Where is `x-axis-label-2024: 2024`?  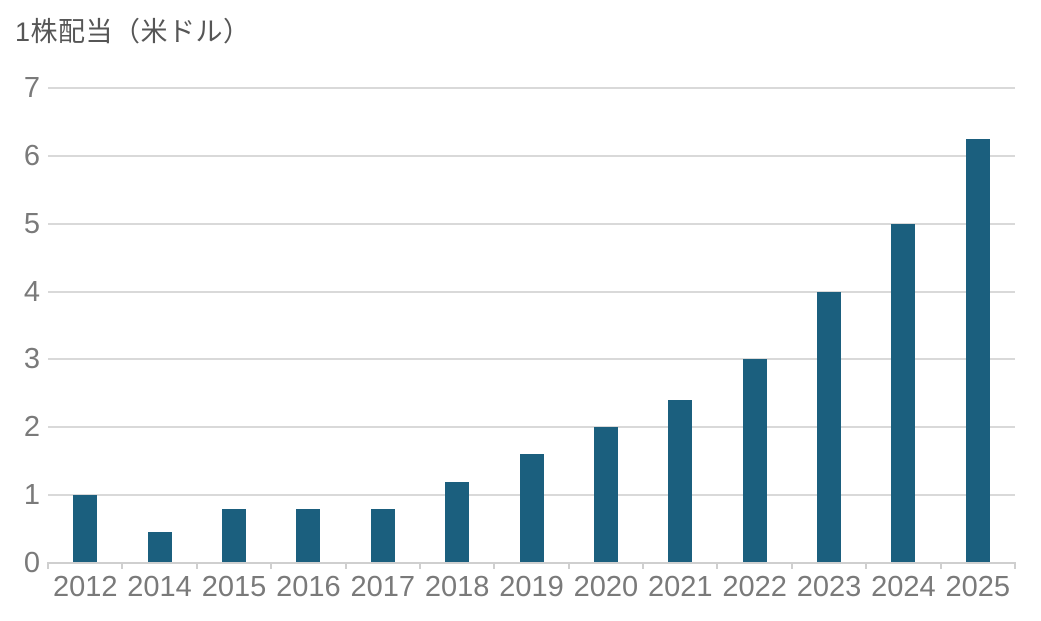 x-axis-label-2024: 2024 is located at coordinates (903, 587).